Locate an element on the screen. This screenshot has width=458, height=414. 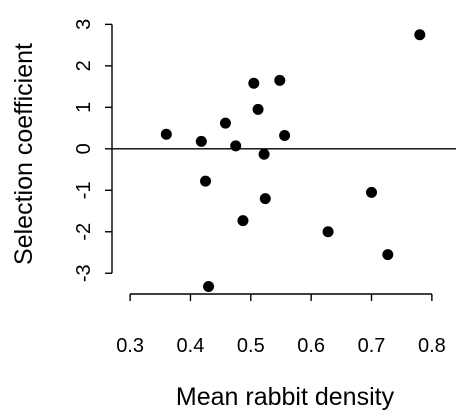
x-axis: 0.3 0.4 0.5 0.6 0.7 0.8 is located at coordinates (281, 325).